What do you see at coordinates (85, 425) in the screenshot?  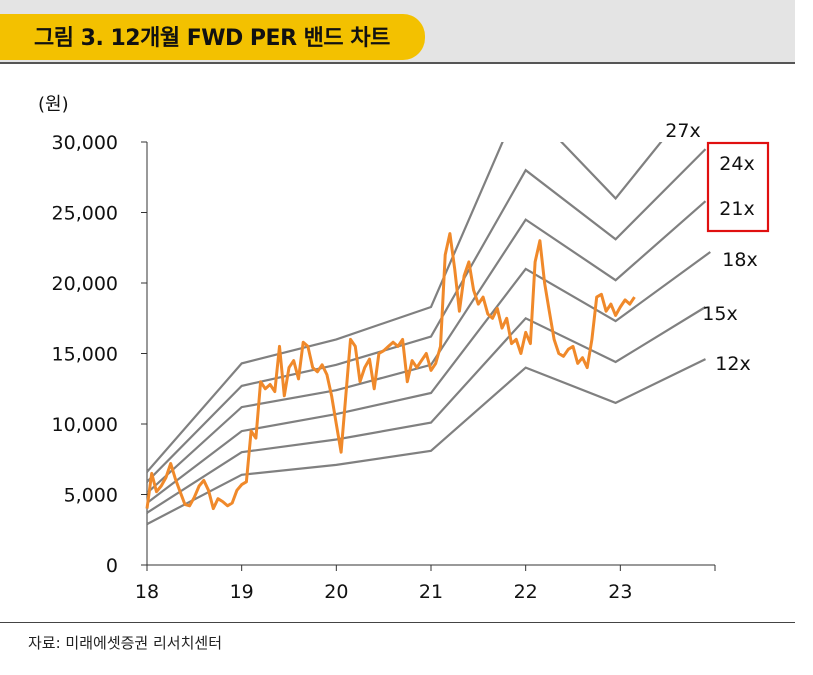 I see `y-tick-label: 10,000` at bounding box center [85, 425].